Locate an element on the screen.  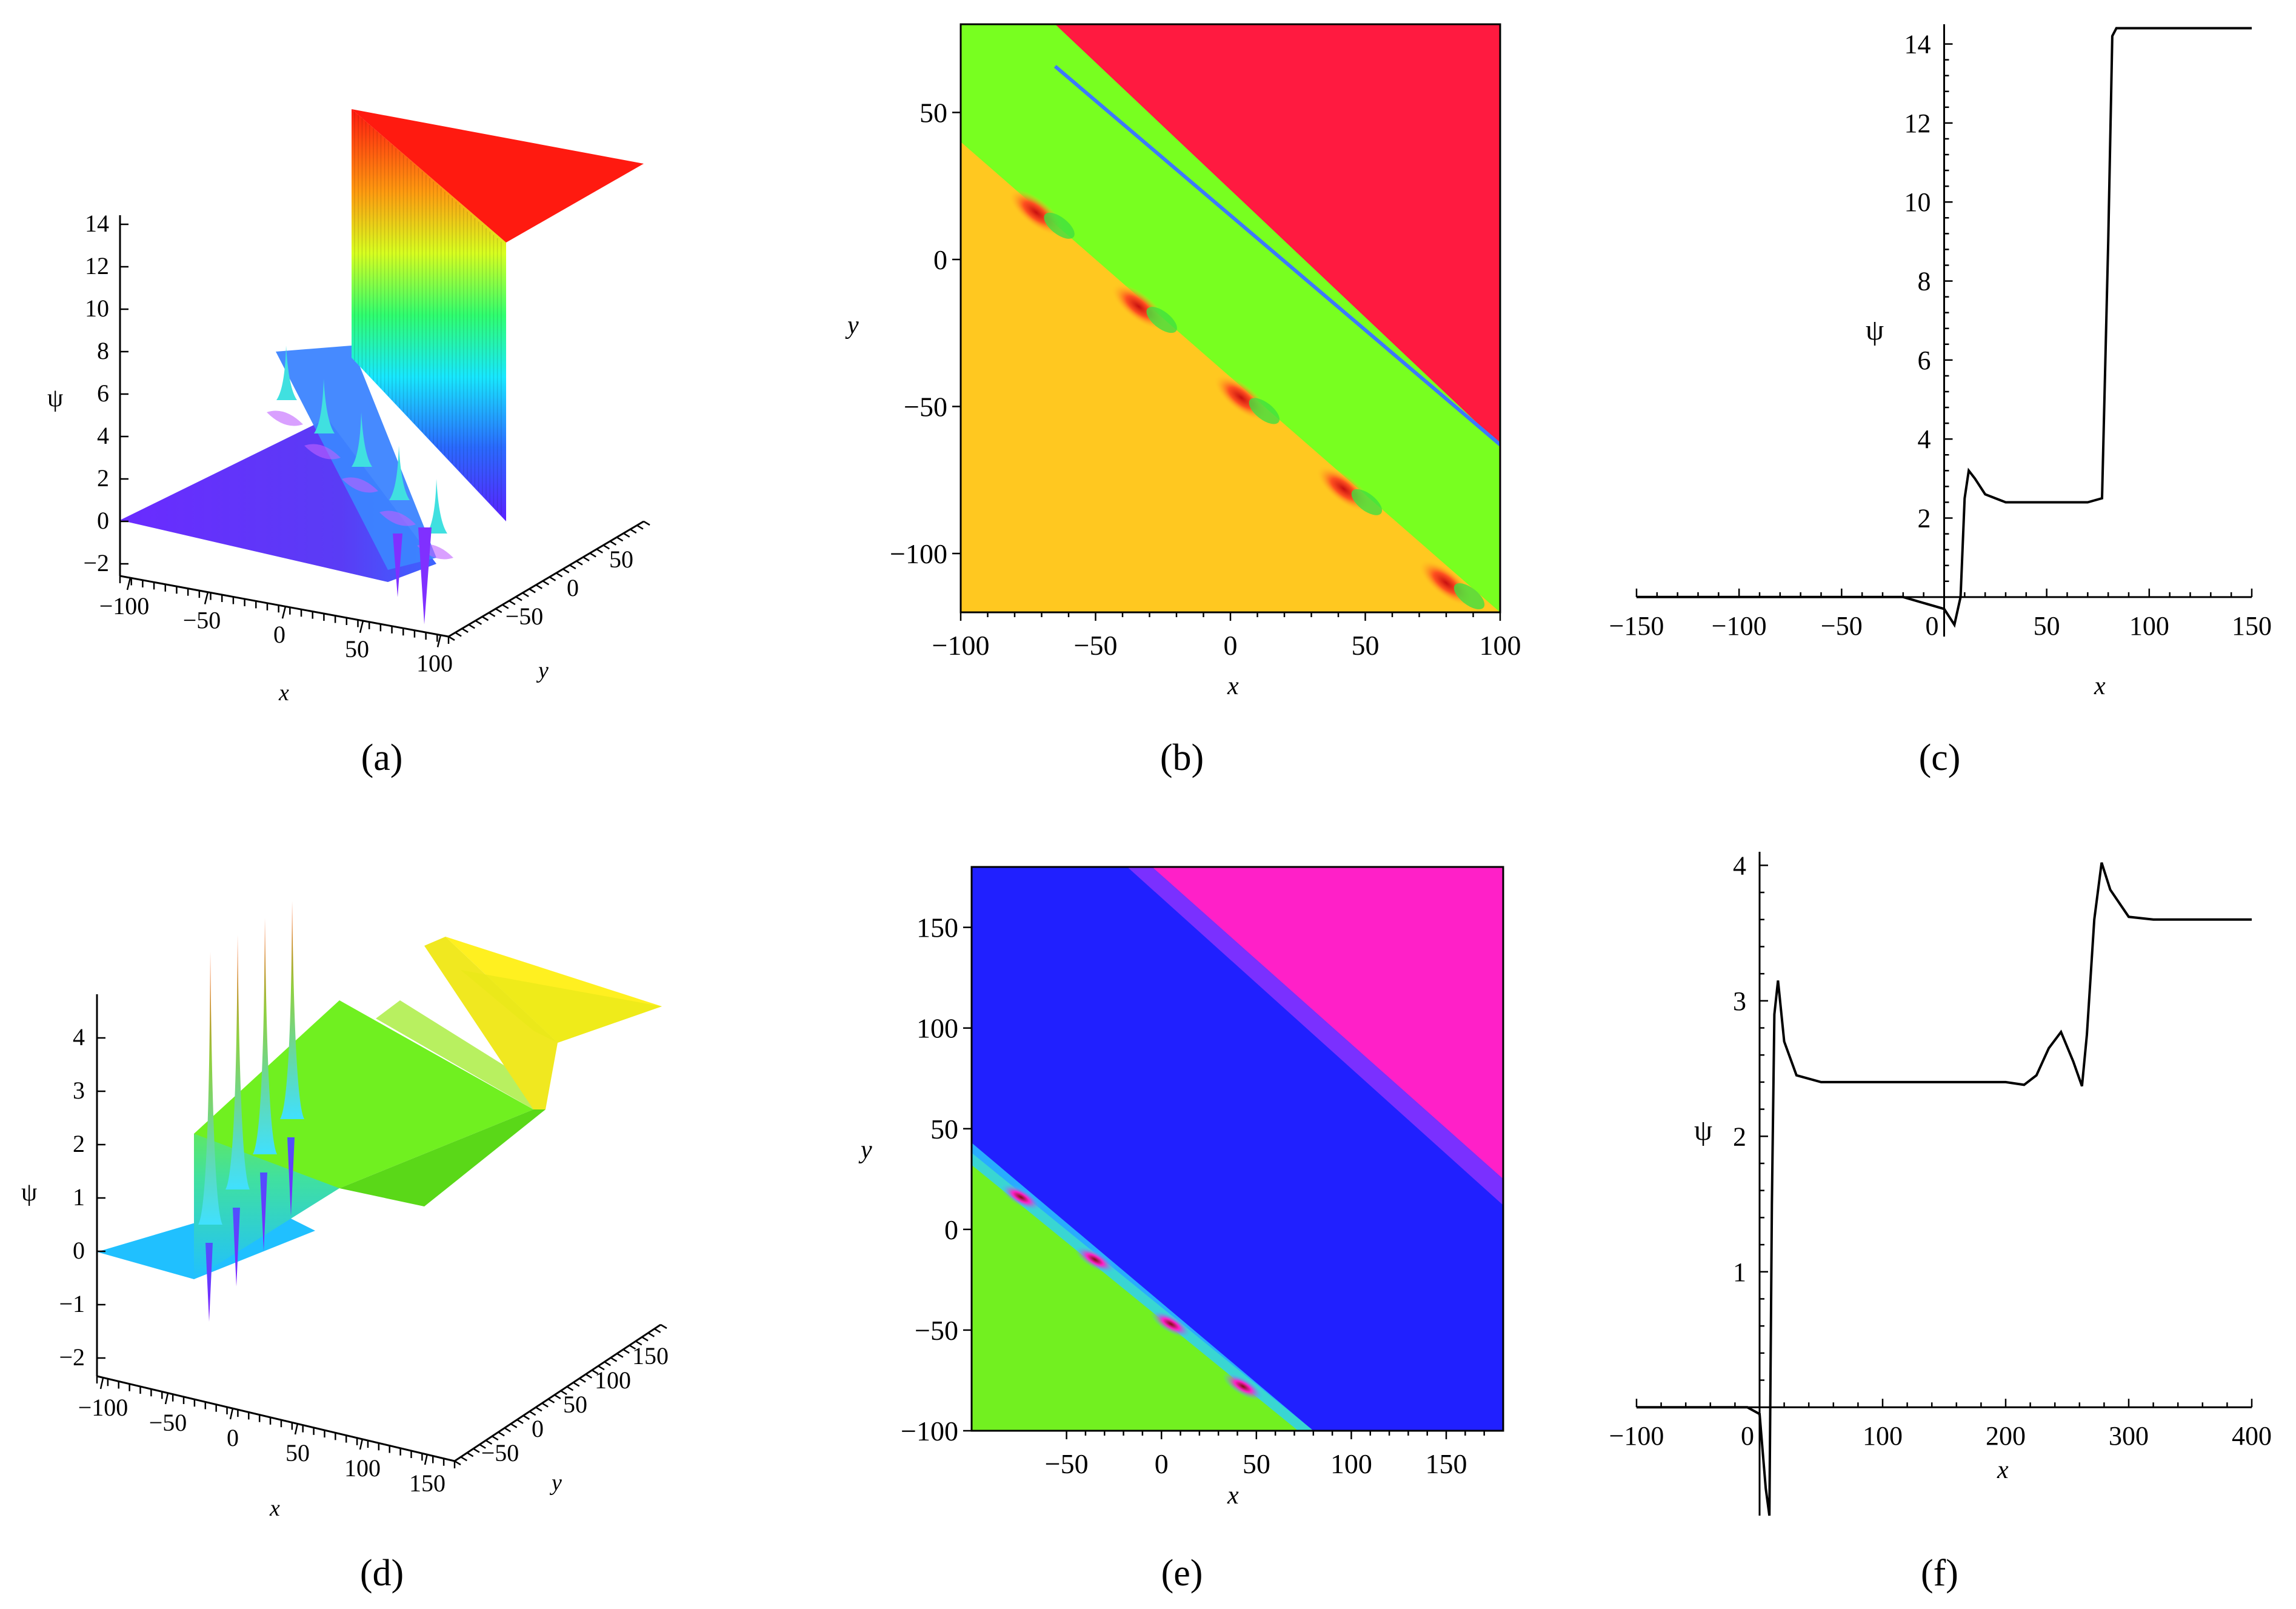
x-tick-label-f: −100 is located at coordinates (1636, 1436).